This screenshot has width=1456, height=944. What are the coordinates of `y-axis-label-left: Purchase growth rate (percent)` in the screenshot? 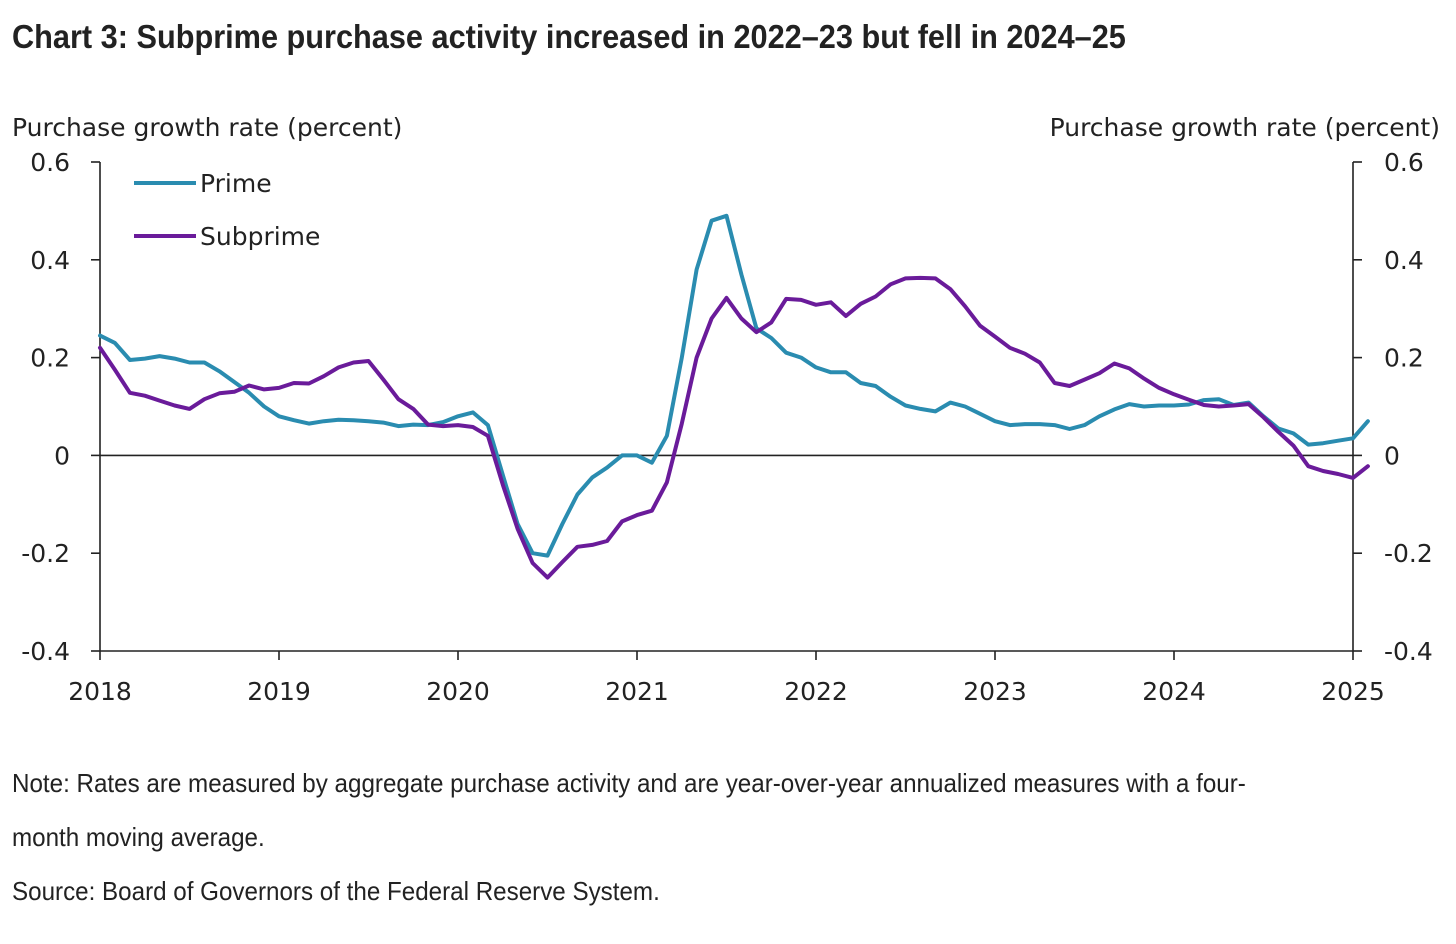 It's located at (207, 127).